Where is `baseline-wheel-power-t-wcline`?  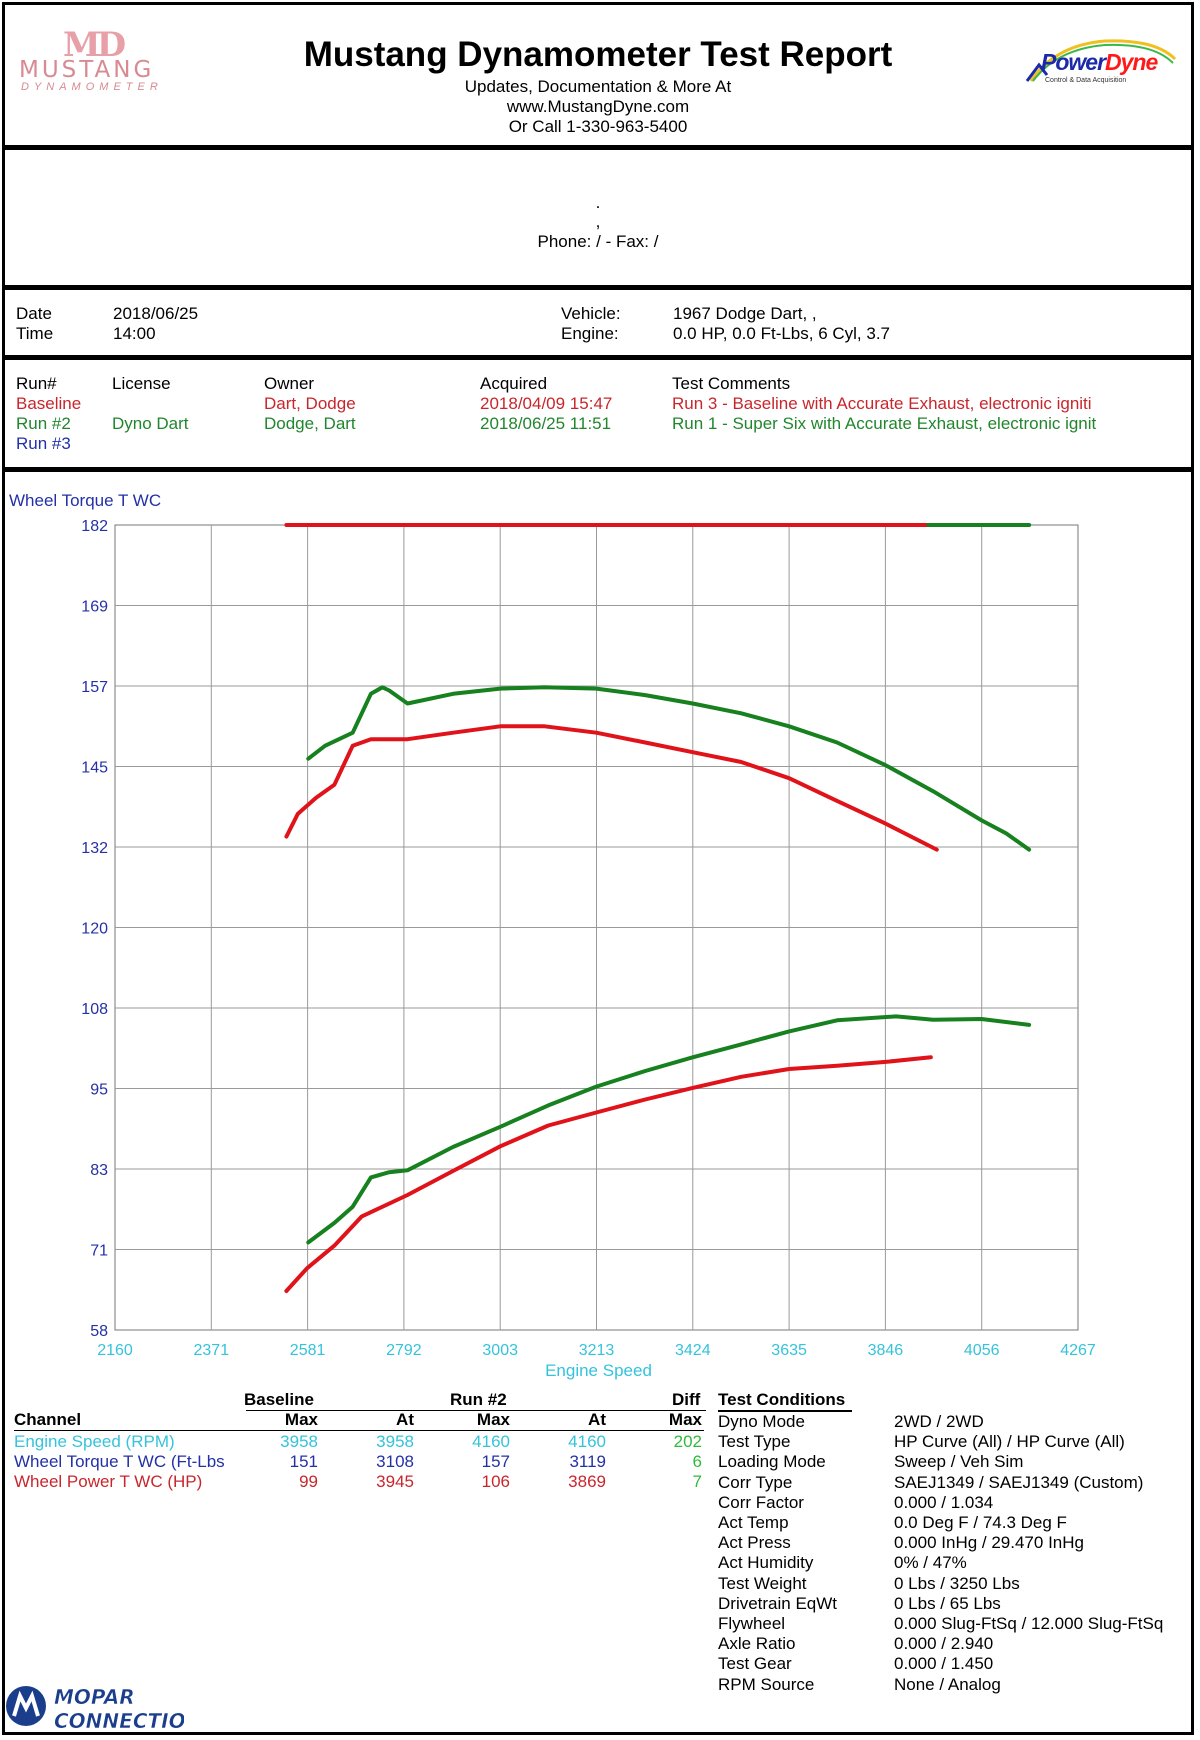
baseline-wheel-power-t-wcline is located at coordinates (608, 1174).